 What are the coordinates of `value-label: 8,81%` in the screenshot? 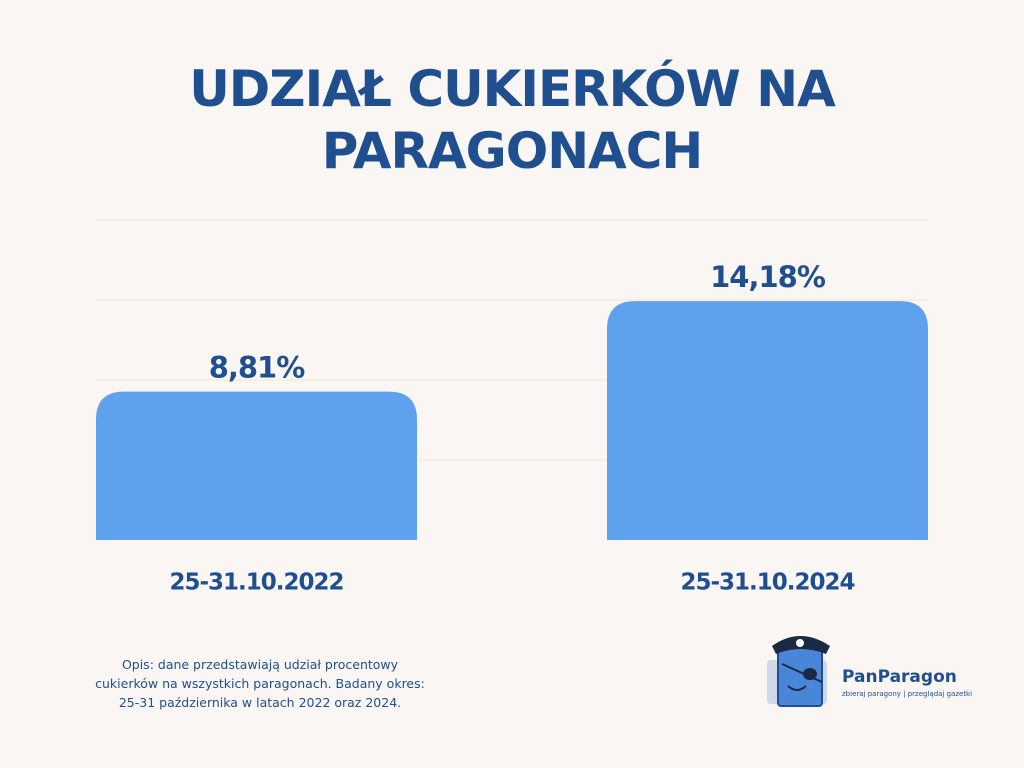 It's located at (257, 368).